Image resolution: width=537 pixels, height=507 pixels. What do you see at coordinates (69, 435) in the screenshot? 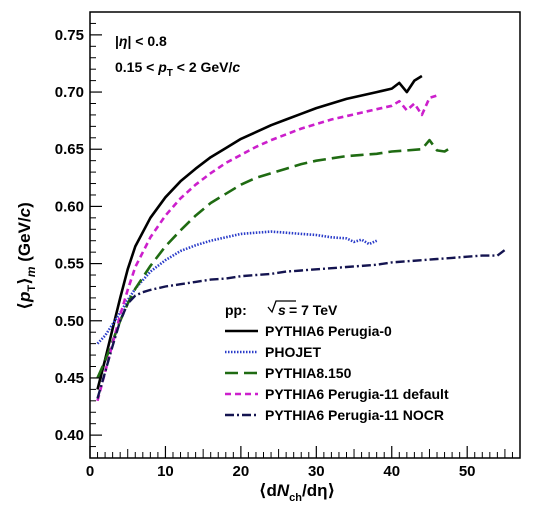
I see `y-tick-label: 0.40` at bounding box center [69, 435].